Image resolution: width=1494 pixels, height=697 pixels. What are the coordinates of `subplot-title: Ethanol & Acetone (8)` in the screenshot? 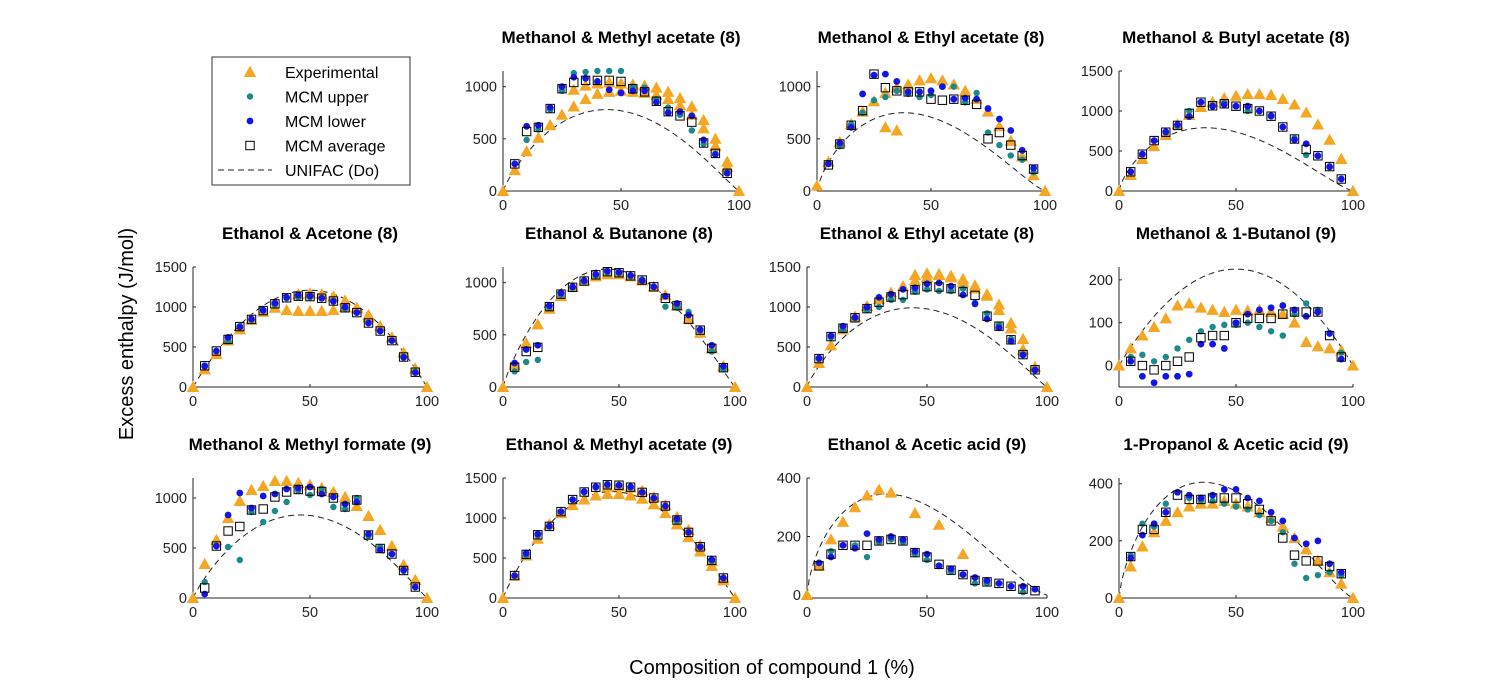 It's located at (310, 233).